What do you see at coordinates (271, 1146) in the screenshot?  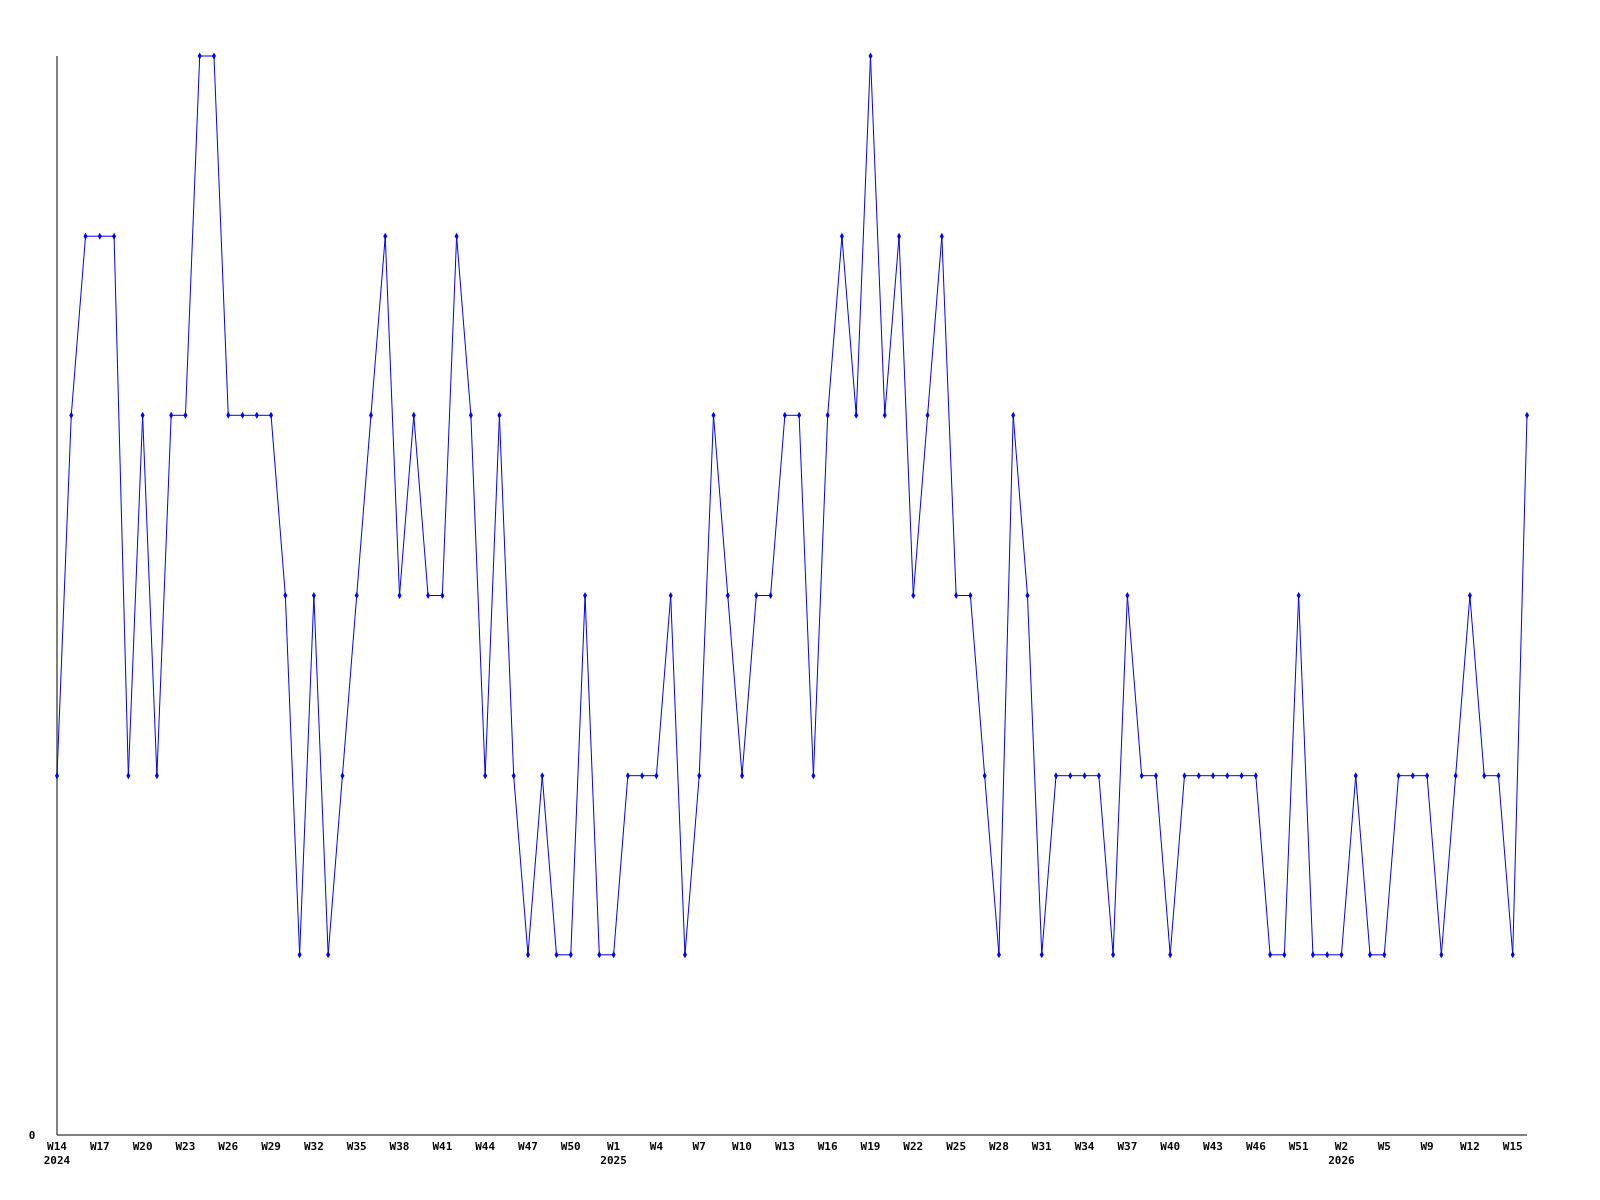 I see `x-tick-label: W29` at bounding box center [271, 1146].